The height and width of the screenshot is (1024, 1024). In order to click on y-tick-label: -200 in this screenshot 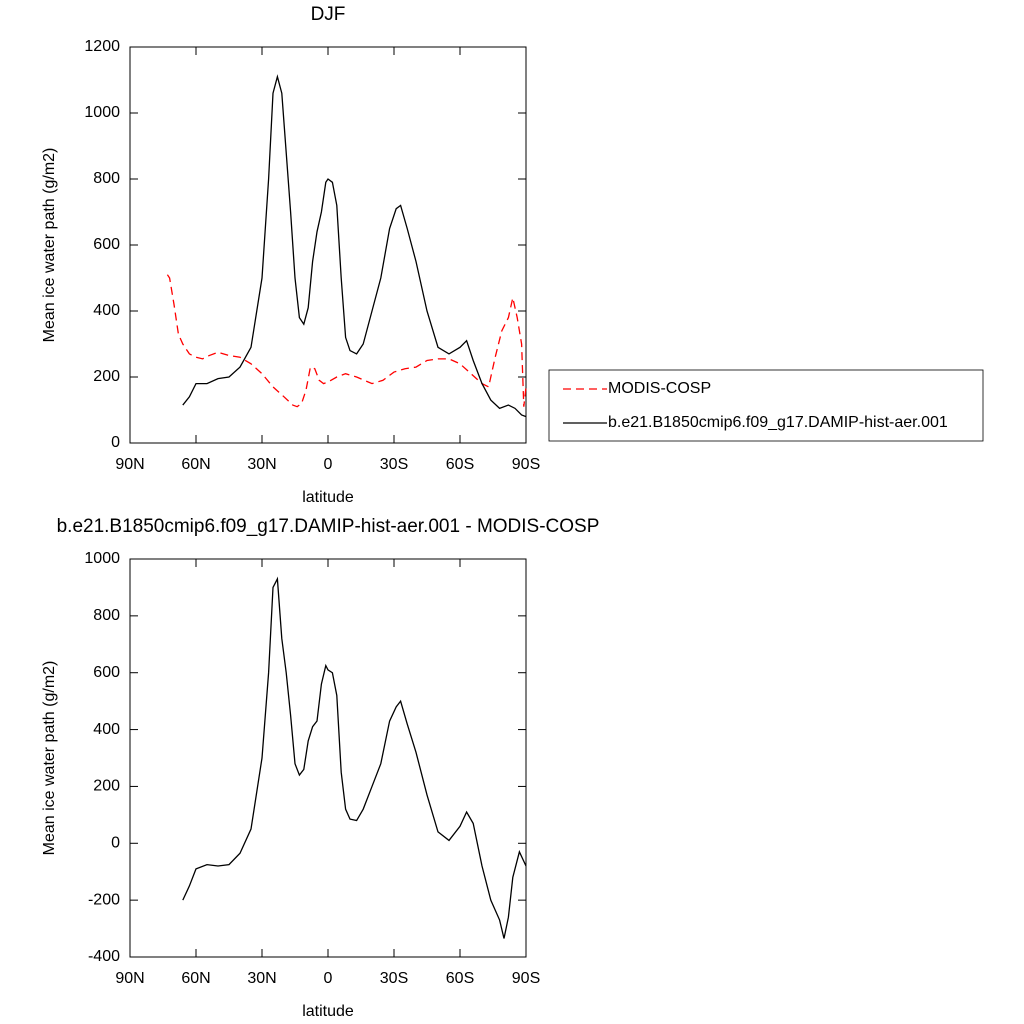, I will do `click(104, 899)`.